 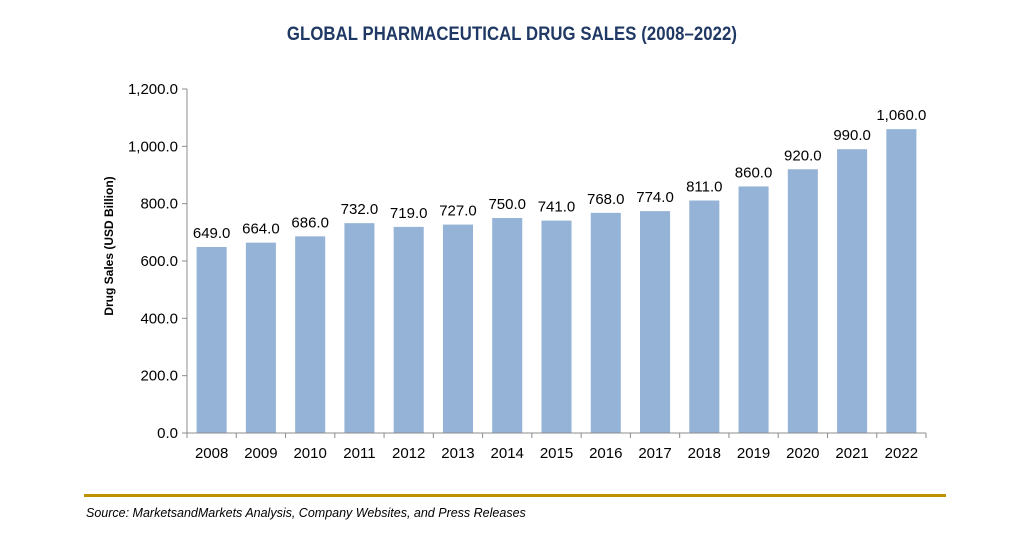 What do you see at coordinates (211, 339) in the screenshot?
I see `bar-2008` at bounding box center [211, 339].